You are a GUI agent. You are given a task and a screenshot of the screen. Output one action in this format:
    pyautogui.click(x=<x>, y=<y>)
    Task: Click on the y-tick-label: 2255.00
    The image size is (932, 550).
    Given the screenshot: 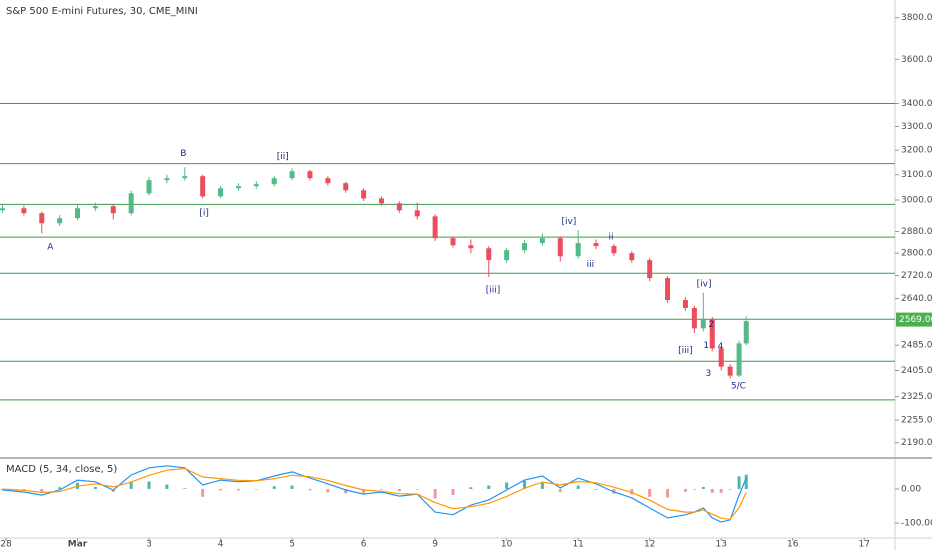 What is the action you would take?
    pyautogui.click(x=916, y=421)
    